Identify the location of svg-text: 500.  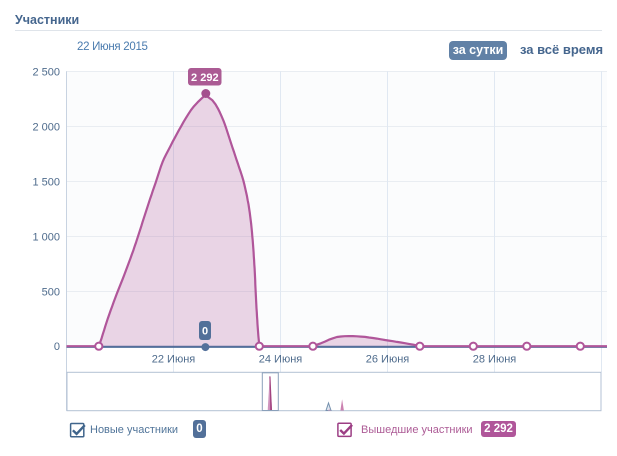
(51, 293).